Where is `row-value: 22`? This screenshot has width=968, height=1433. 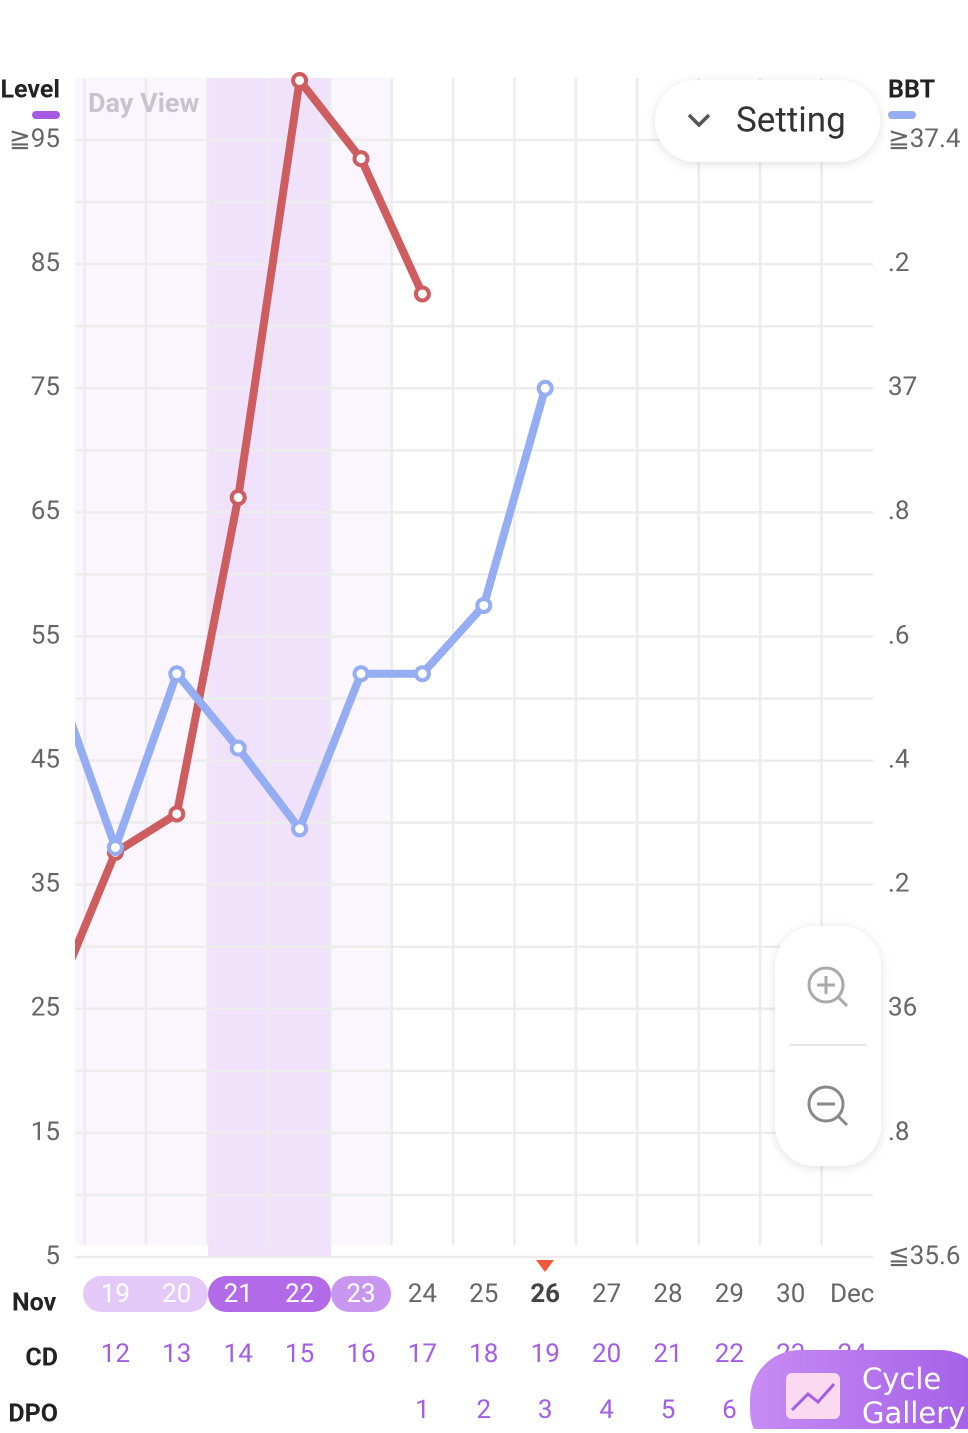 row-value: 22 is located at coordinates (729, 1354).